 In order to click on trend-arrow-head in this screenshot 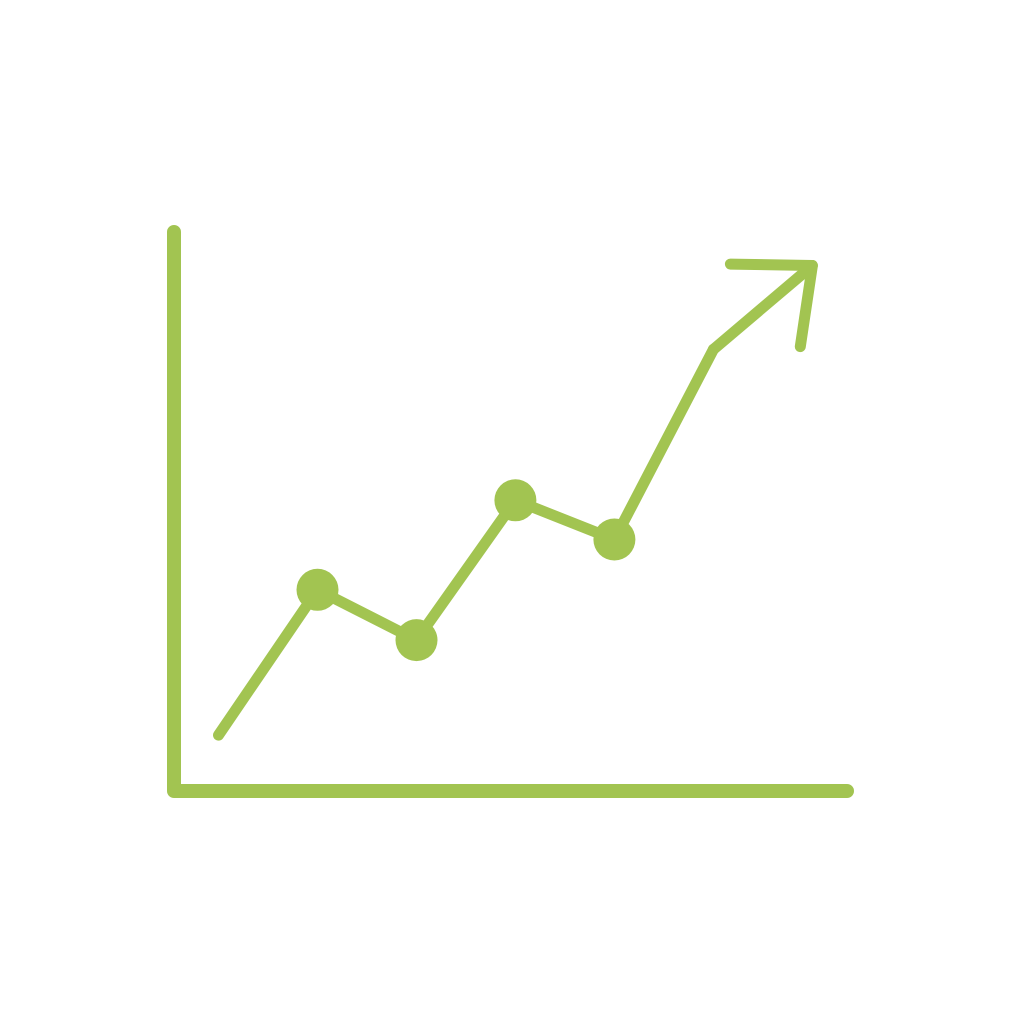, I will do `click(771, 305)`.